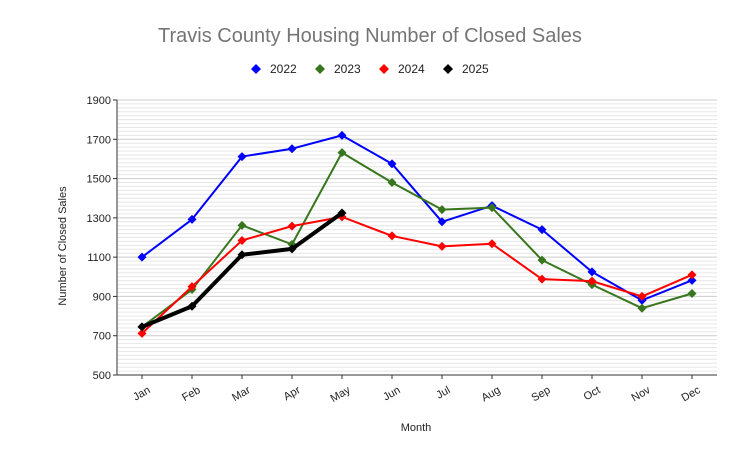 This screenshot has height=458, width=740. I want to click on legend-label: 2022, so click(283, 69).